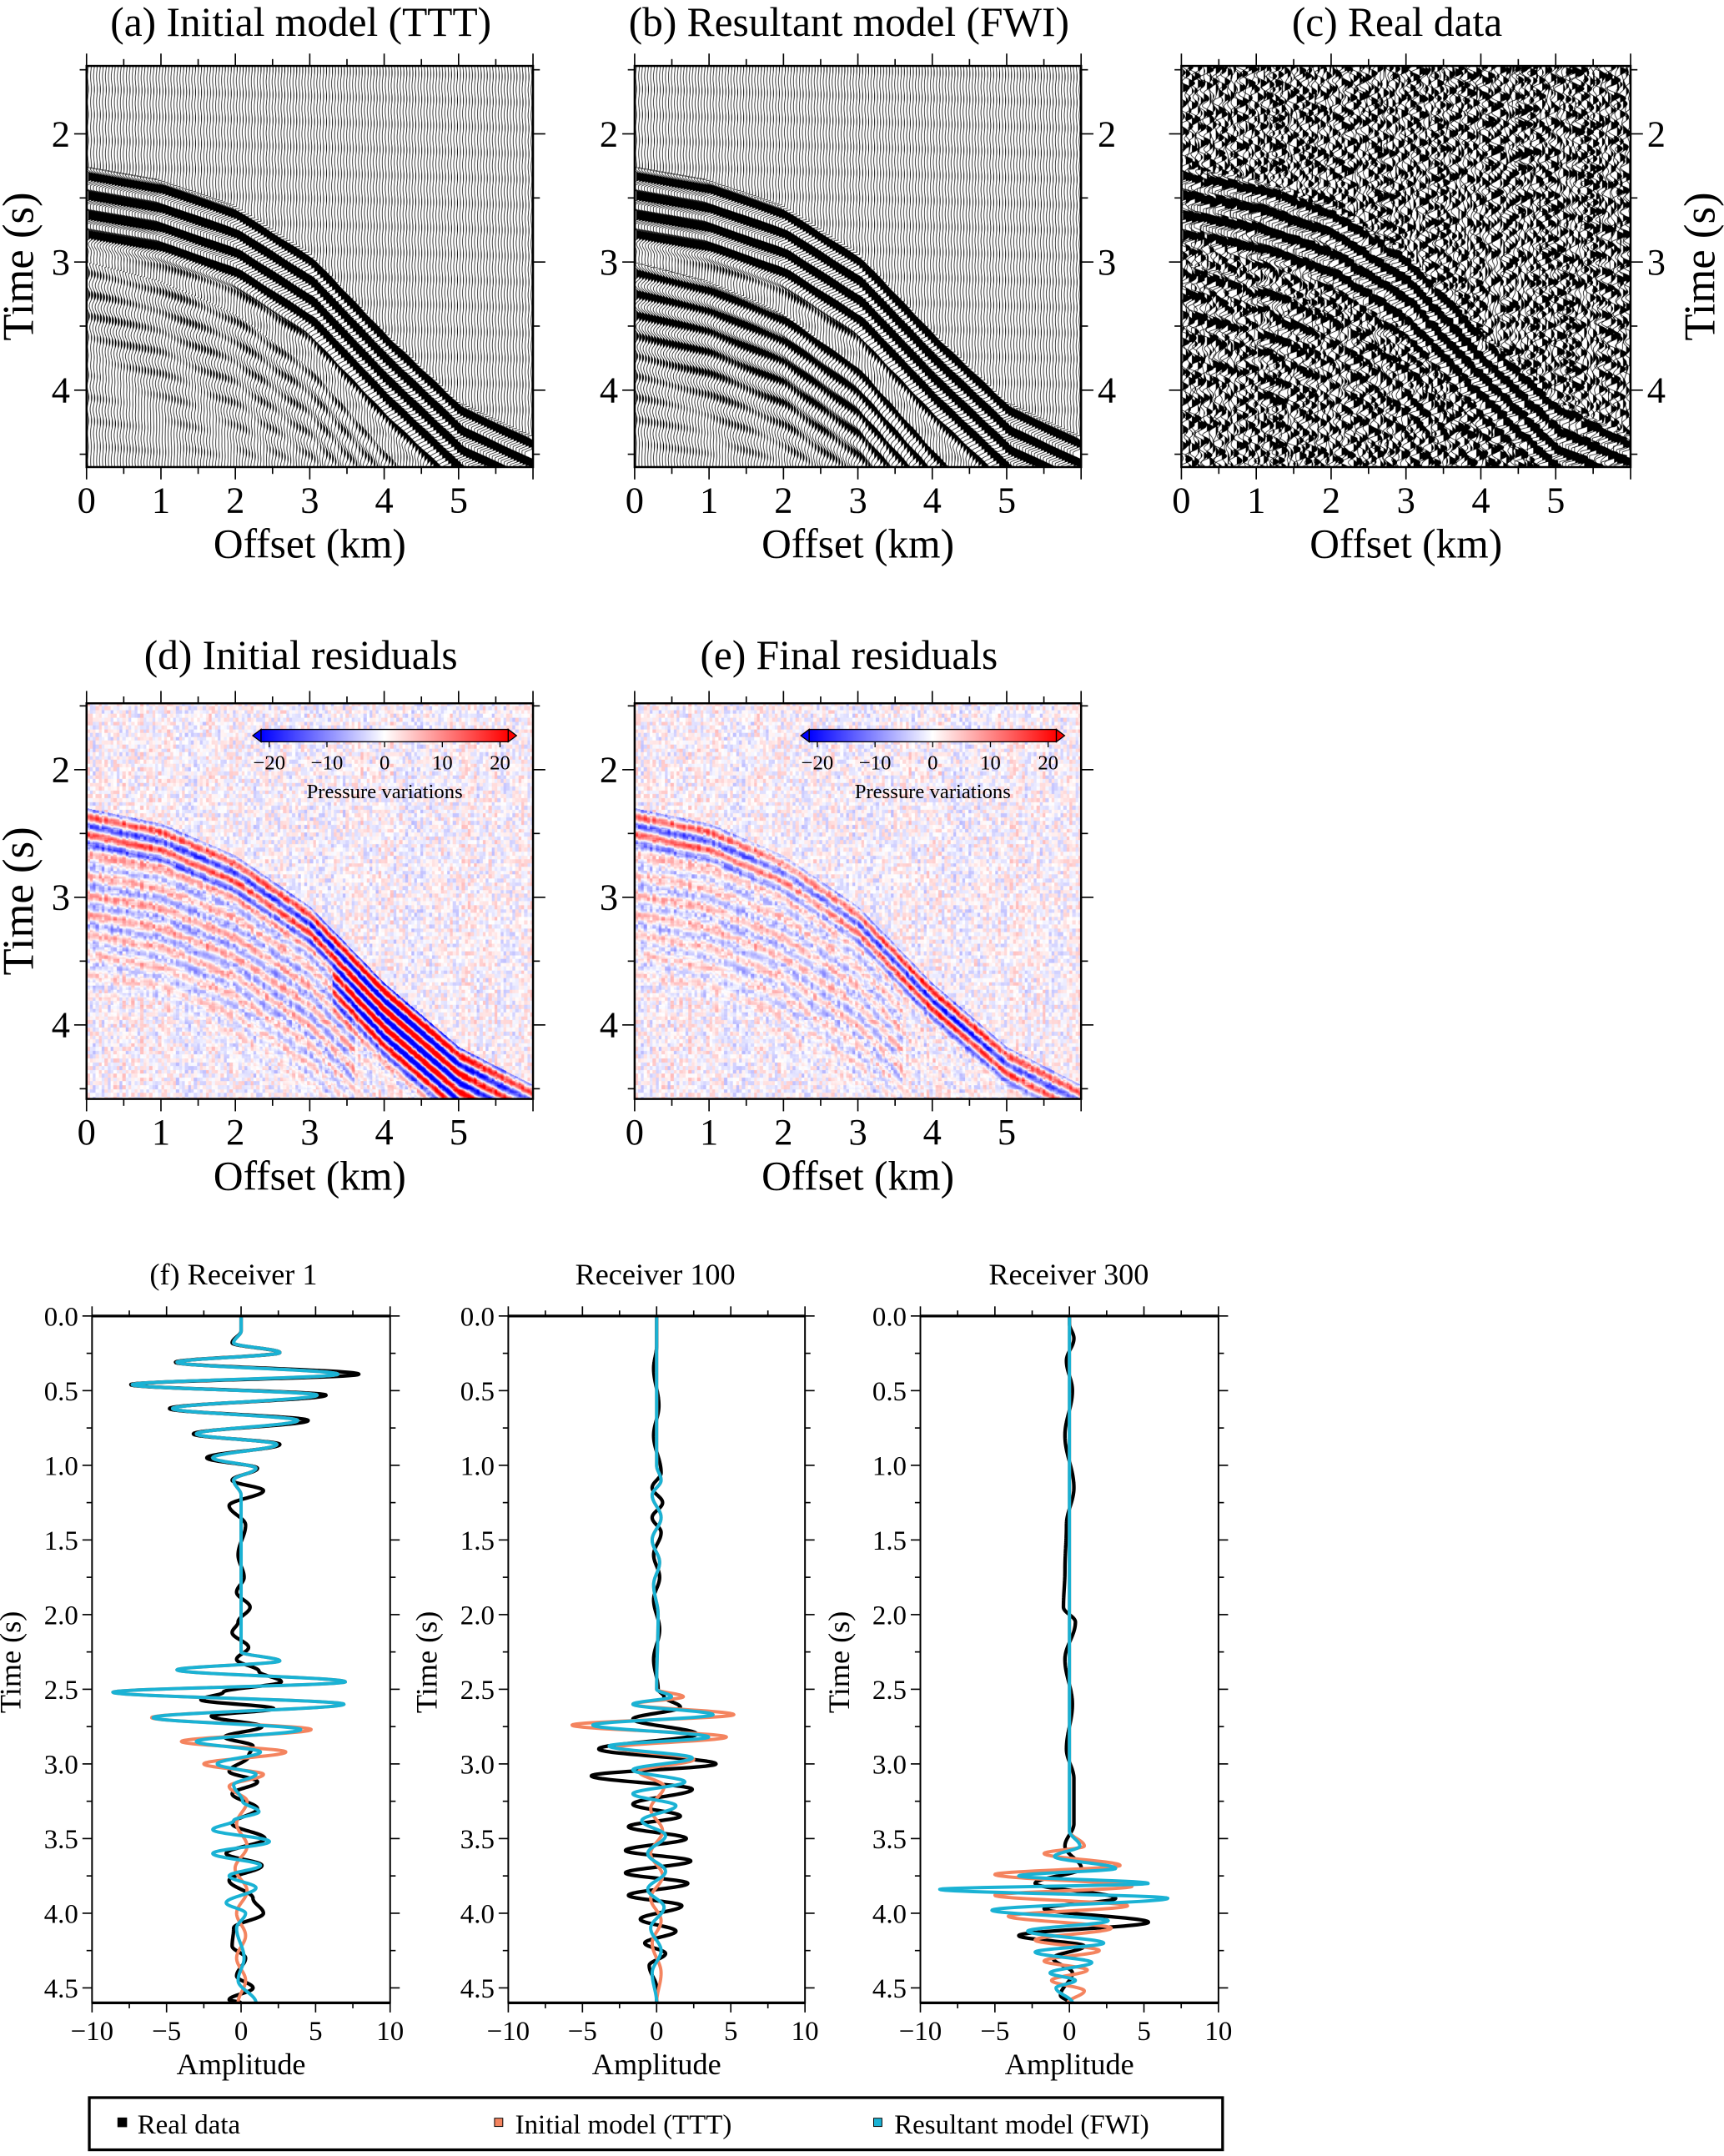  What do you see at coordinates (849, 655) in the screenshot?
I see `panel-title: (e) Final residuals` at bounding box center [849, 655].